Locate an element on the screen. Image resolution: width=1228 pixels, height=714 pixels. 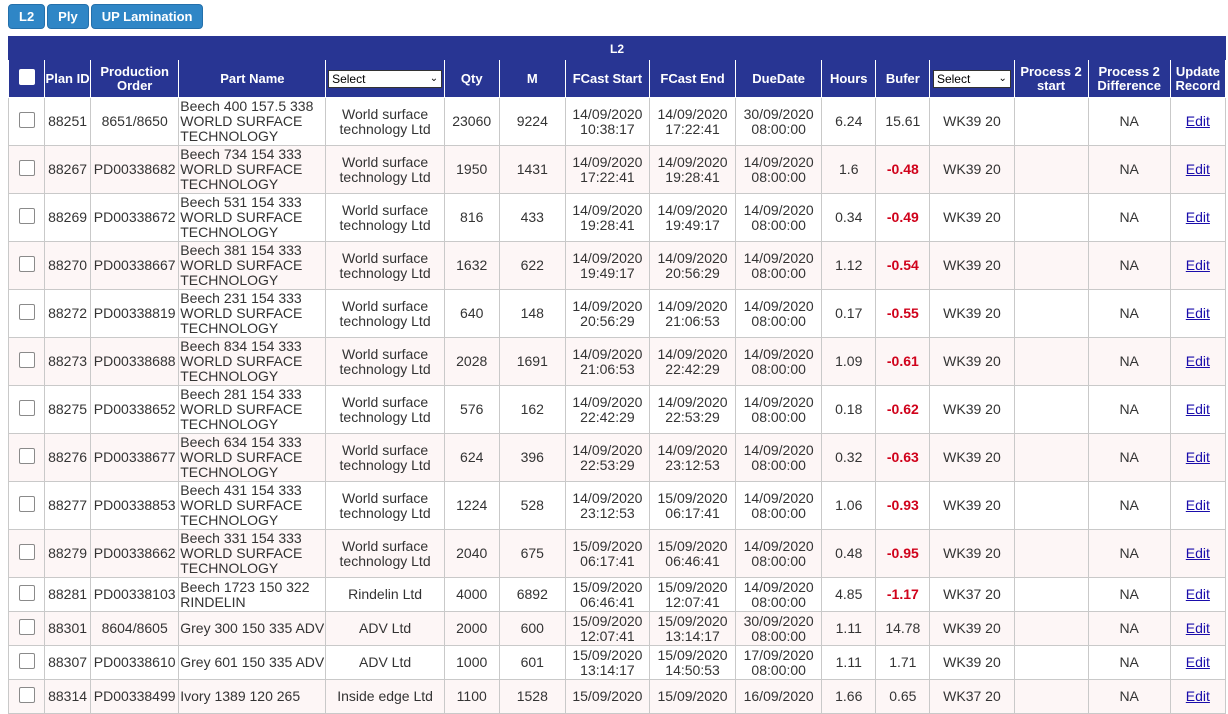
cell-bufer: -0.61 is located at coordinates (903, 361).